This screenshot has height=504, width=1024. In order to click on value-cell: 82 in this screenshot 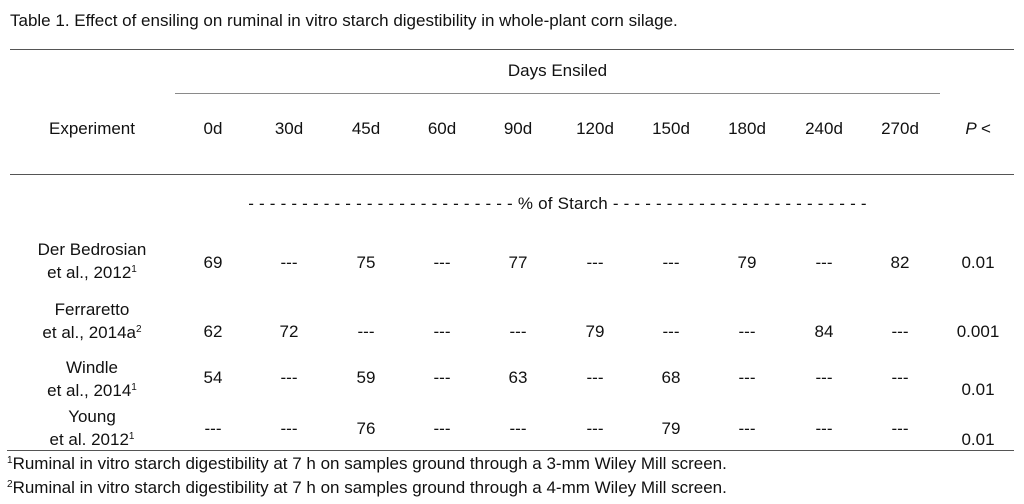, I will do `click(900, 262)`.